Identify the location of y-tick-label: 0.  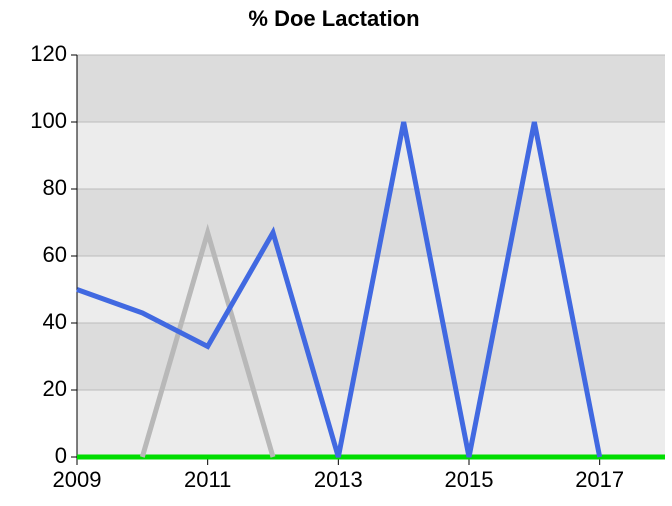
(61, 455).